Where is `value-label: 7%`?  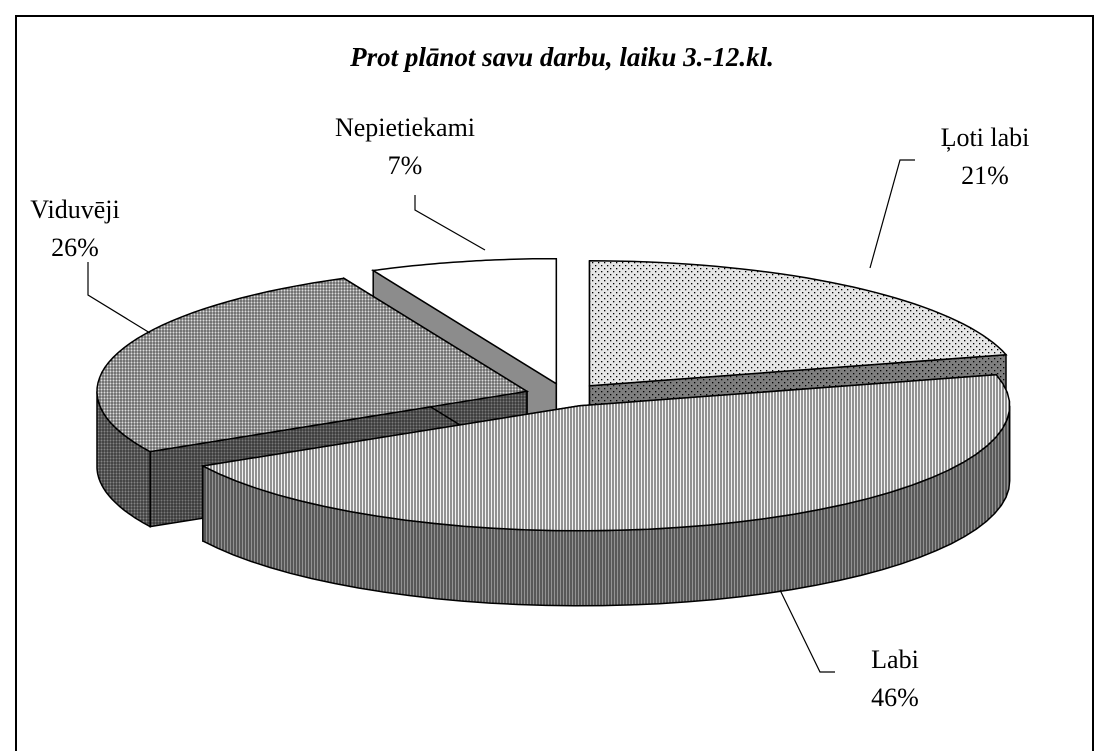
value-label: 7% is located at coordinates (405, 165).